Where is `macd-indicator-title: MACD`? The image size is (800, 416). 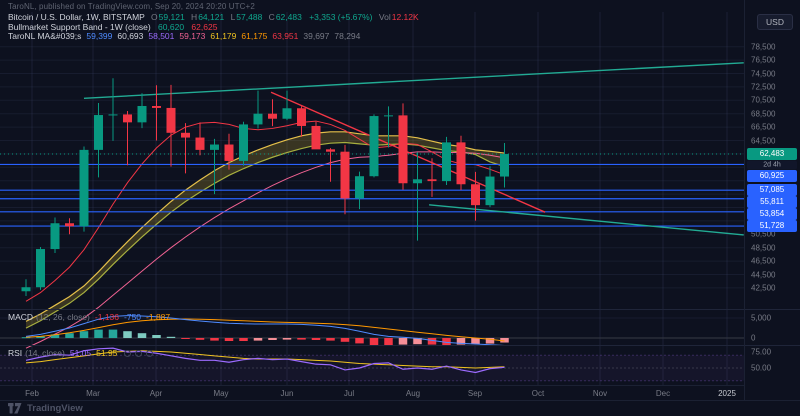 macd-indicator-title: MACD is located at coordinates (21, 317).